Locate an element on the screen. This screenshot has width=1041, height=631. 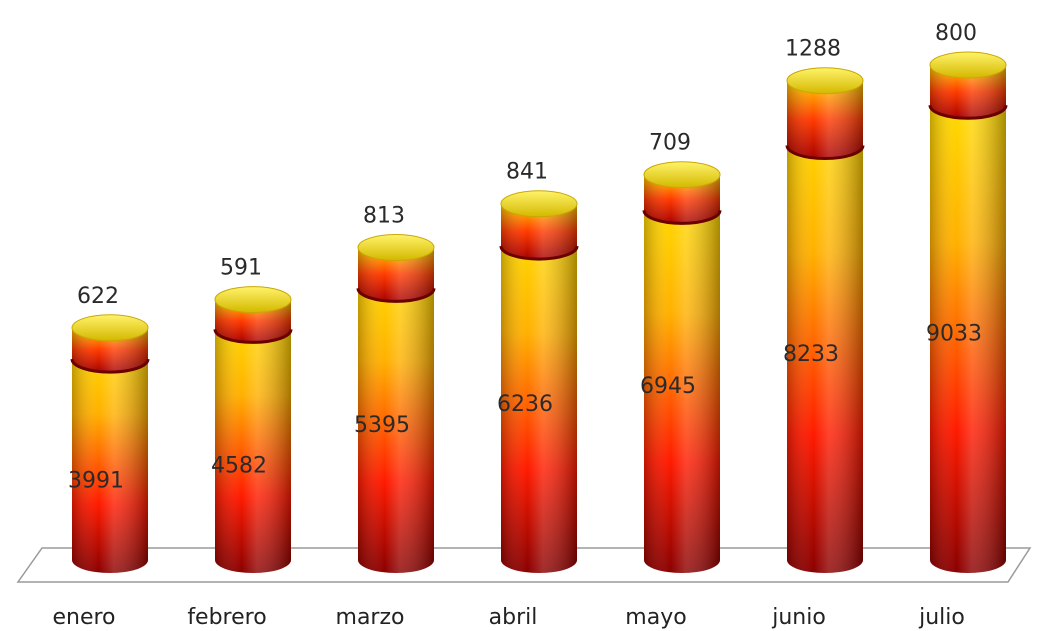
bar-abril is located at coordinates (539, 381).